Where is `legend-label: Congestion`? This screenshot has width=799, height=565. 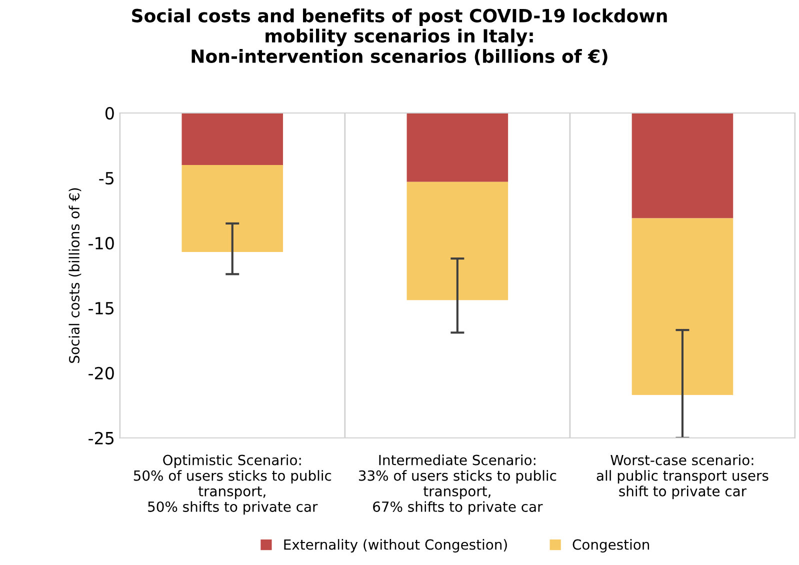 legend-label: Congestion is located at coordinates (611, 545).